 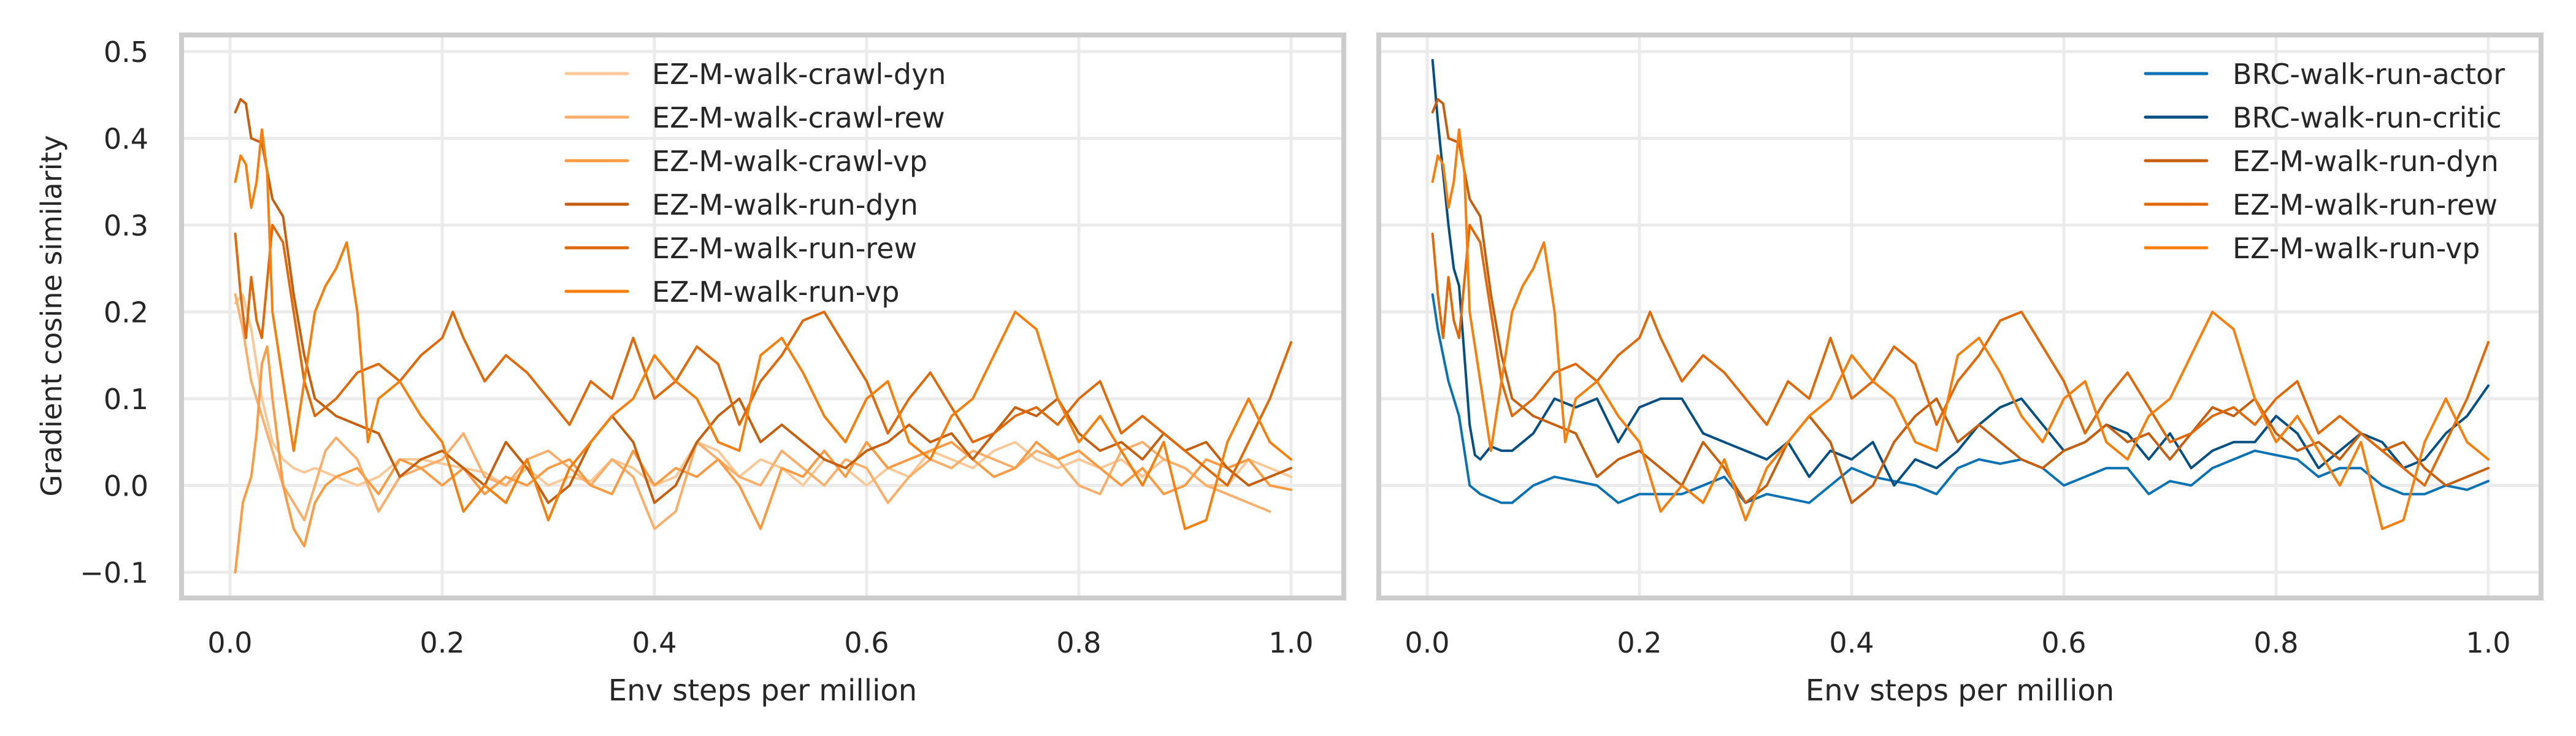 I want to click on legend-item: EZ-M-walk-crawl-dyn, so click(x=755, y=74).